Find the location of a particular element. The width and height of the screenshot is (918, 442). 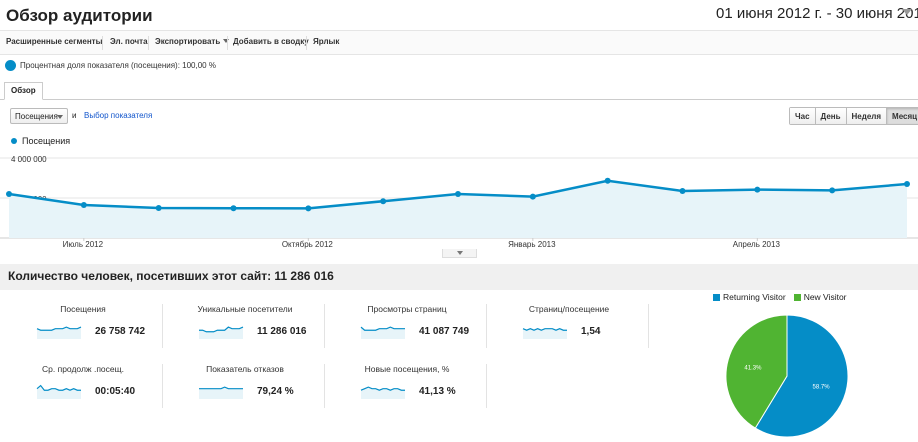

legend-swatch is located at coordinates (716, 297).